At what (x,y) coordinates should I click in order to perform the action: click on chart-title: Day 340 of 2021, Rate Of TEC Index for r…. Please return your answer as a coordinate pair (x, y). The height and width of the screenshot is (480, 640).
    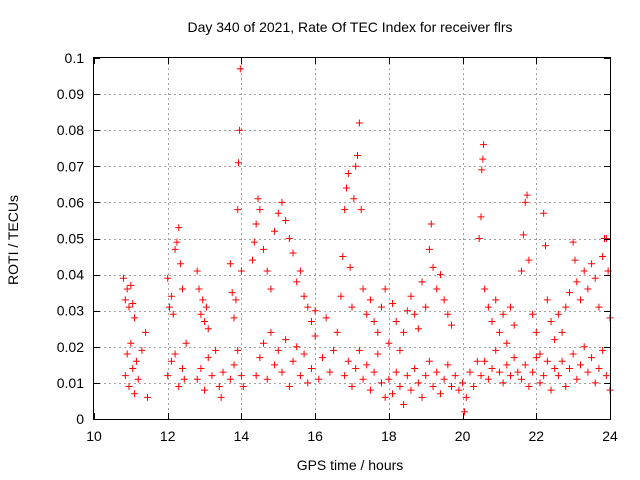
    Looking at the image, I should click on (349, 27).